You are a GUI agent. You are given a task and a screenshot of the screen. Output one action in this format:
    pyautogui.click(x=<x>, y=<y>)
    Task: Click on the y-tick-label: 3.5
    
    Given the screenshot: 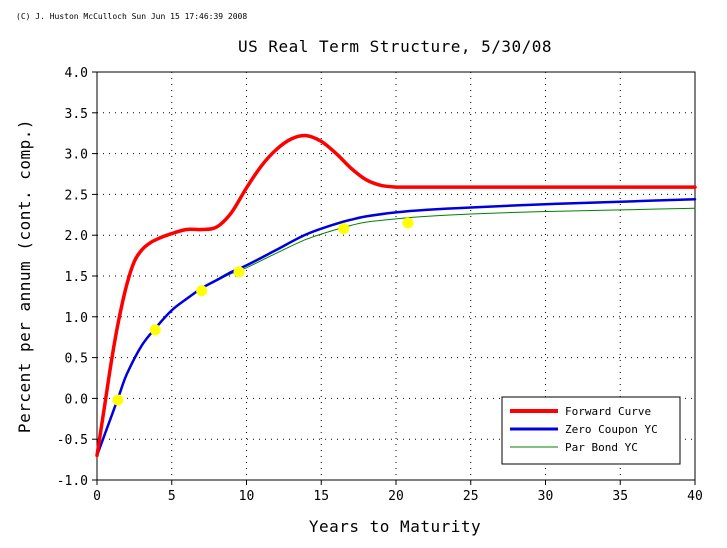 What is the action you would take?
    pyautogui.click(x=76, y=114)
    